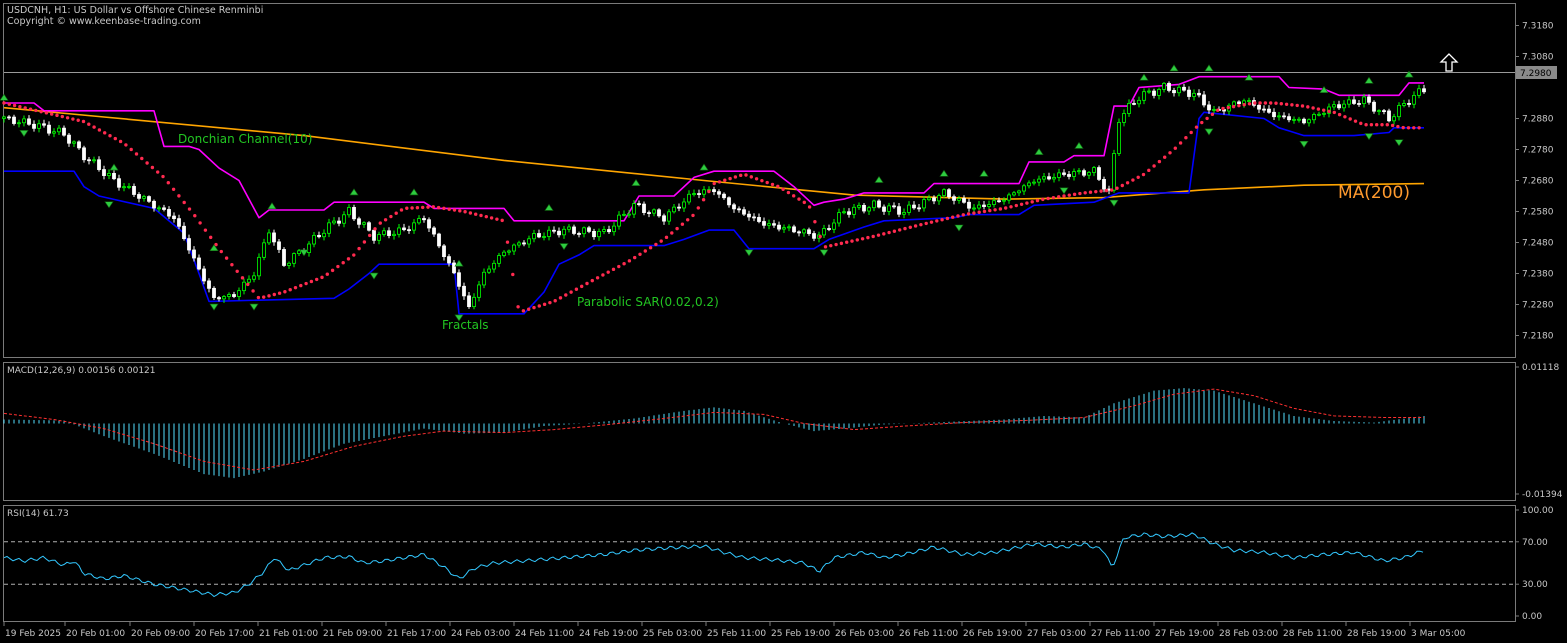  Describe the element at coordinates (352, 634) in the screenshot. I see `time-tick-label: 21 Feb 09:00` at that location.